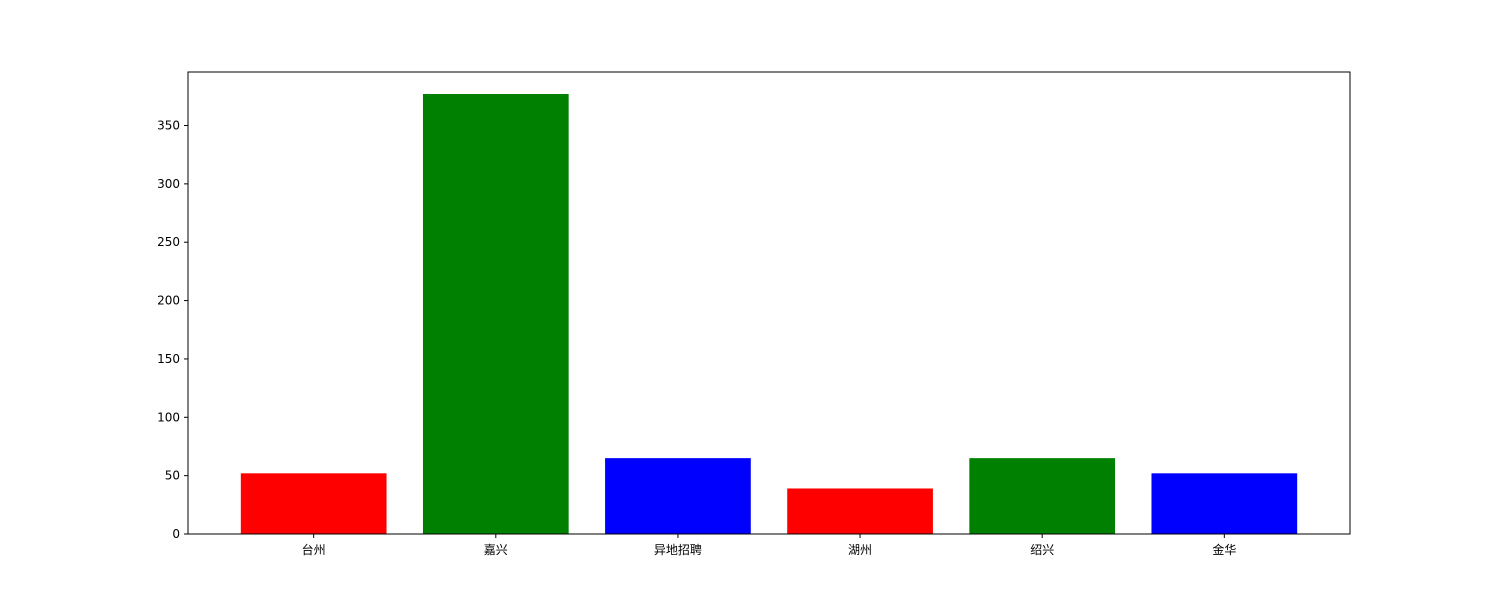 This screenshot has width=1500, height=600. What do you see at coordinates (769, 545) in the screenshot?
I see `x-axis: 台州 嘉兴 异地招聘 湖州 绍兴 金华` at bounding box center [769, 545].